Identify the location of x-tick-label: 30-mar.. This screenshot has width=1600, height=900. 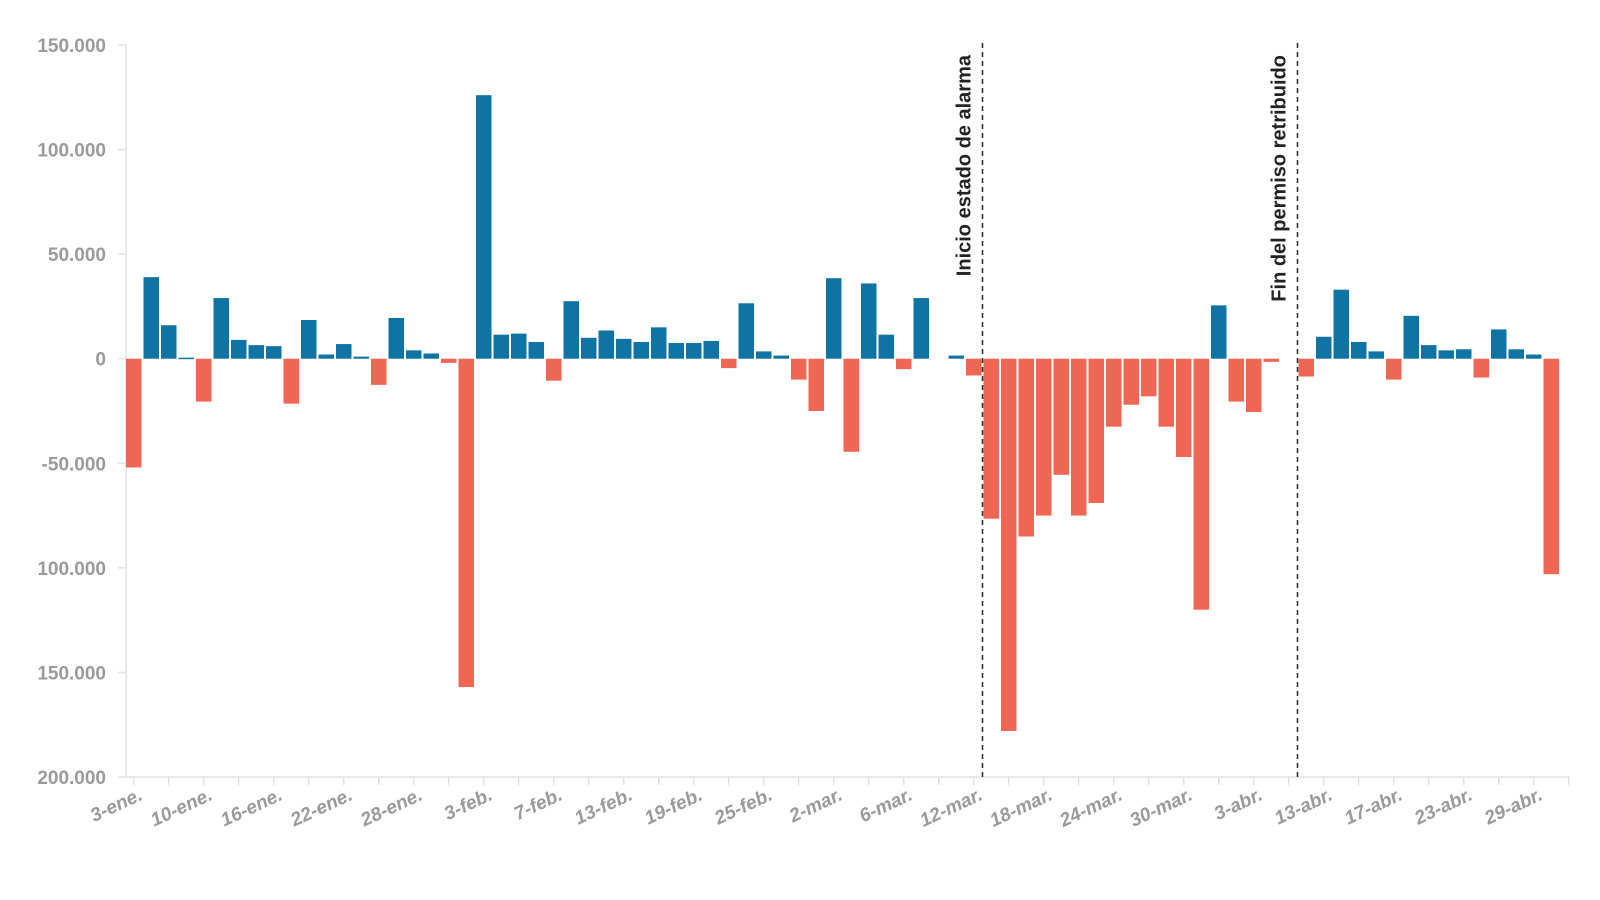
(1161, 807).